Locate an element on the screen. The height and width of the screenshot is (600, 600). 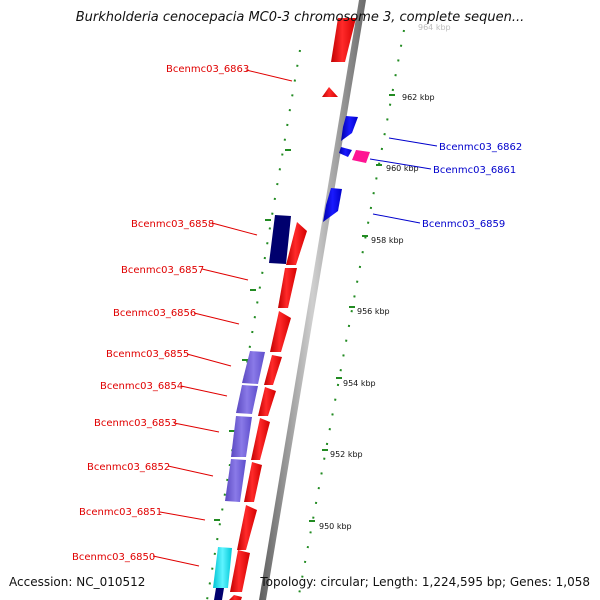
gene-label-6854: Bcenmc03_6854 is located at coordinates (141, 386).